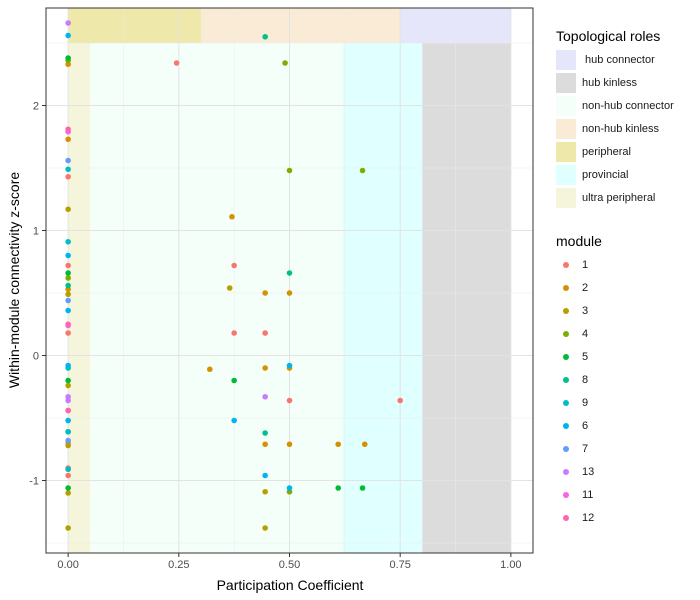 The width and height of the screenshot is (700, 600). Describe the element at coordinates (626, 517) in the screenshot. I see `module-legend-item-12: 12` at that location.